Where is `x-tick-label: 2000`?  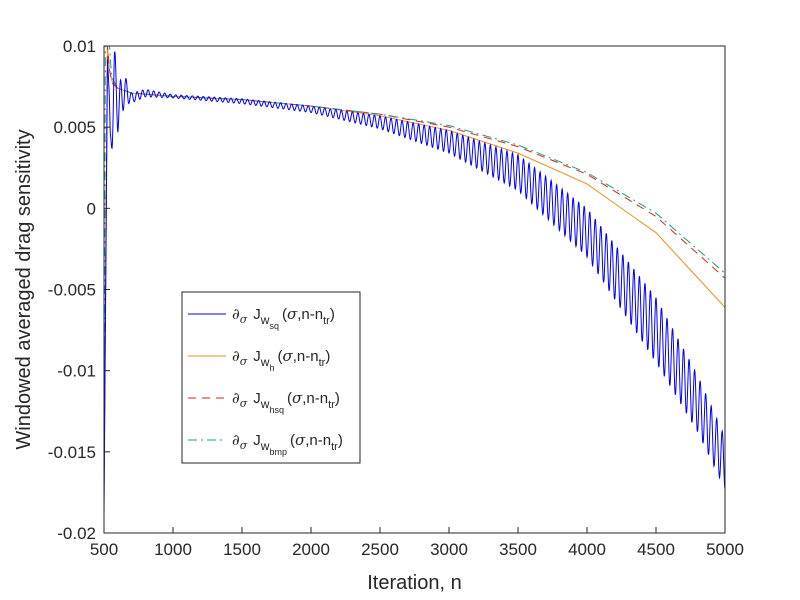
x-tick-label: 2000 is located at coordinates (311, 549).